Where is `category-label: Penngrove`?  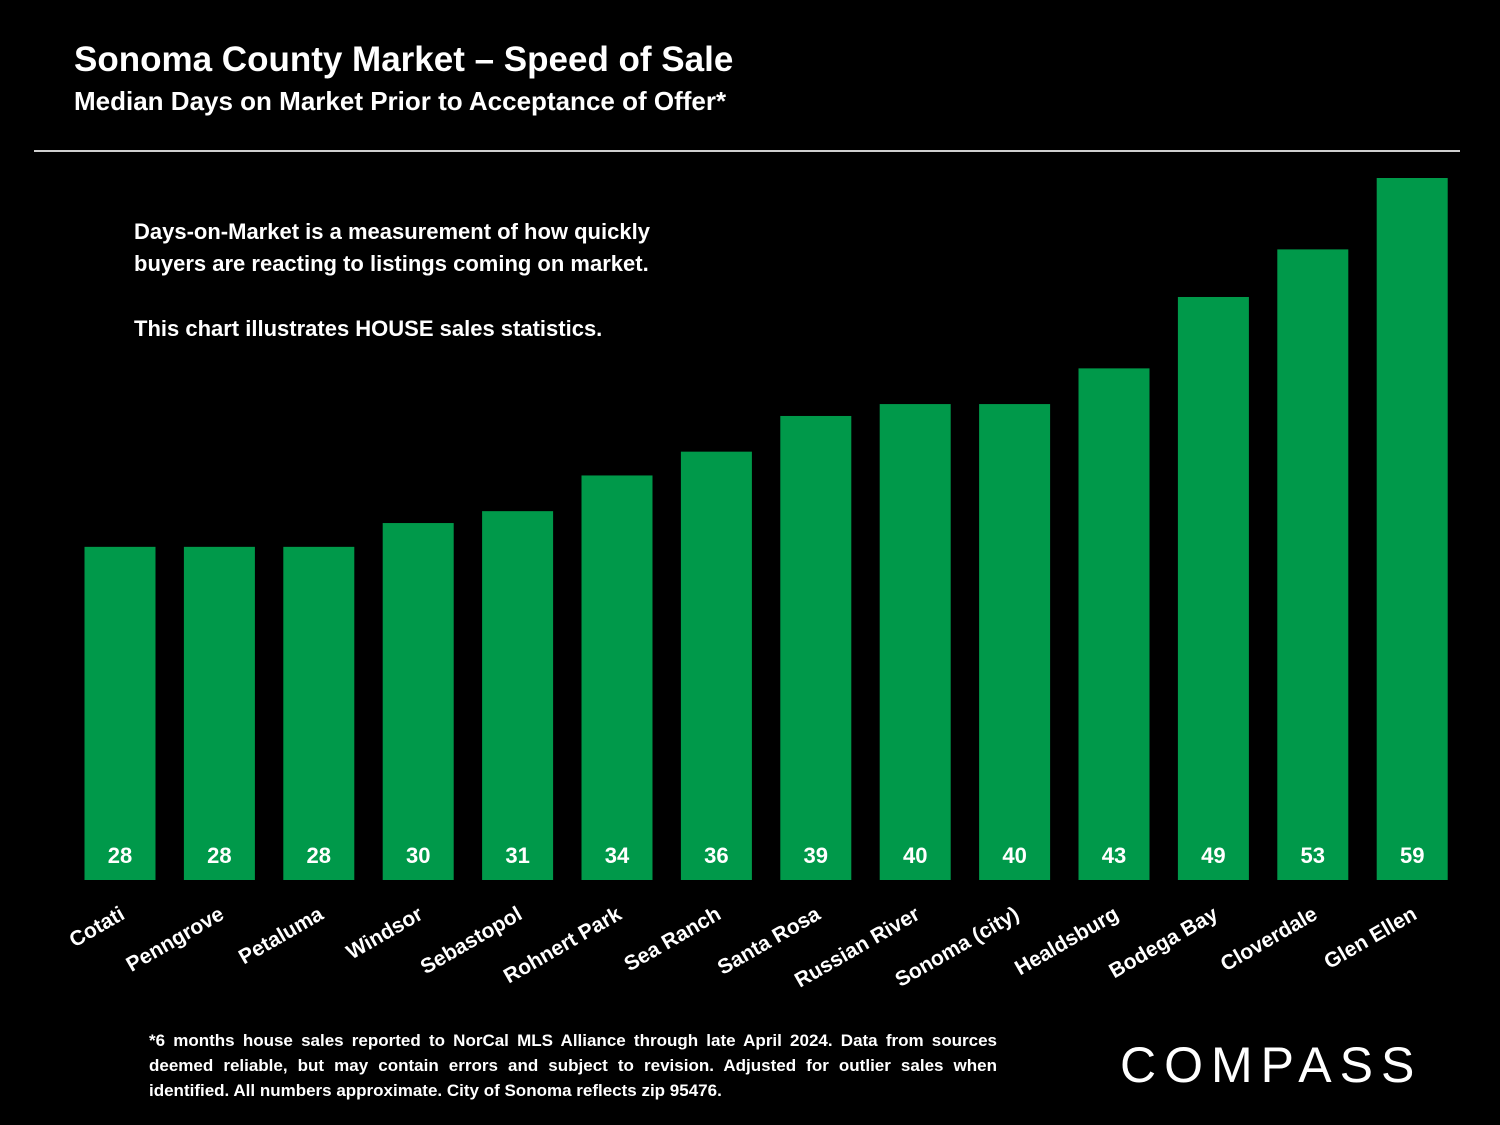 category-label: Penngrove is located at coordinates (174, 939).